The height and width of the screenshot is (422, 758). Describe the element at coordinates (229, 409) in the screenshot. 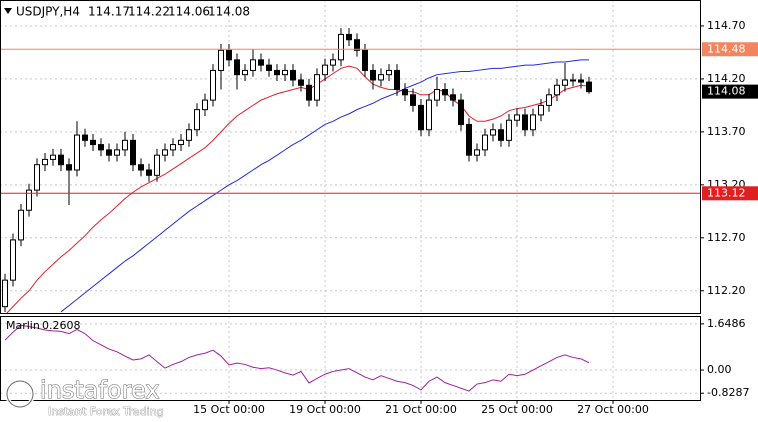

I see `x-tick-label: 15 Oct 00:00` at that location.